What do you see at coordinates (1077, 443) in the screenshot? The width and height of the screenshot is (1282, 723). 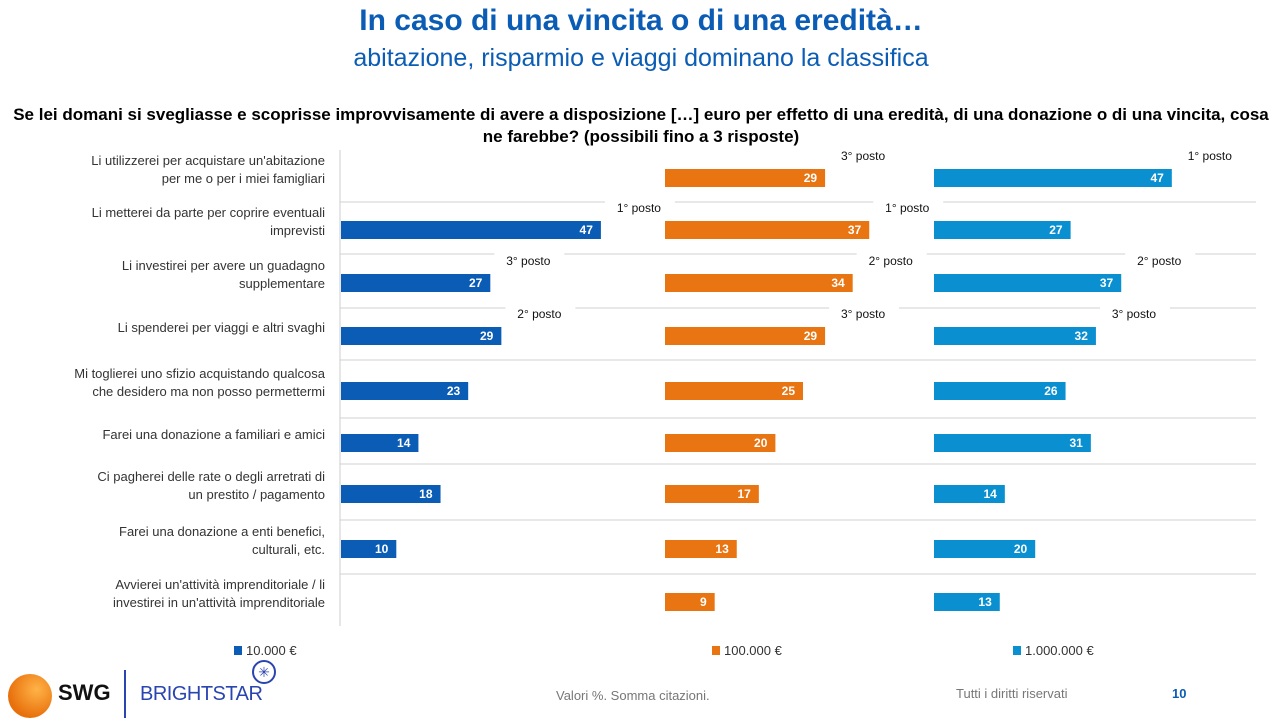 I see `bar-value-label: 31` at bounding box center [1077, 443].